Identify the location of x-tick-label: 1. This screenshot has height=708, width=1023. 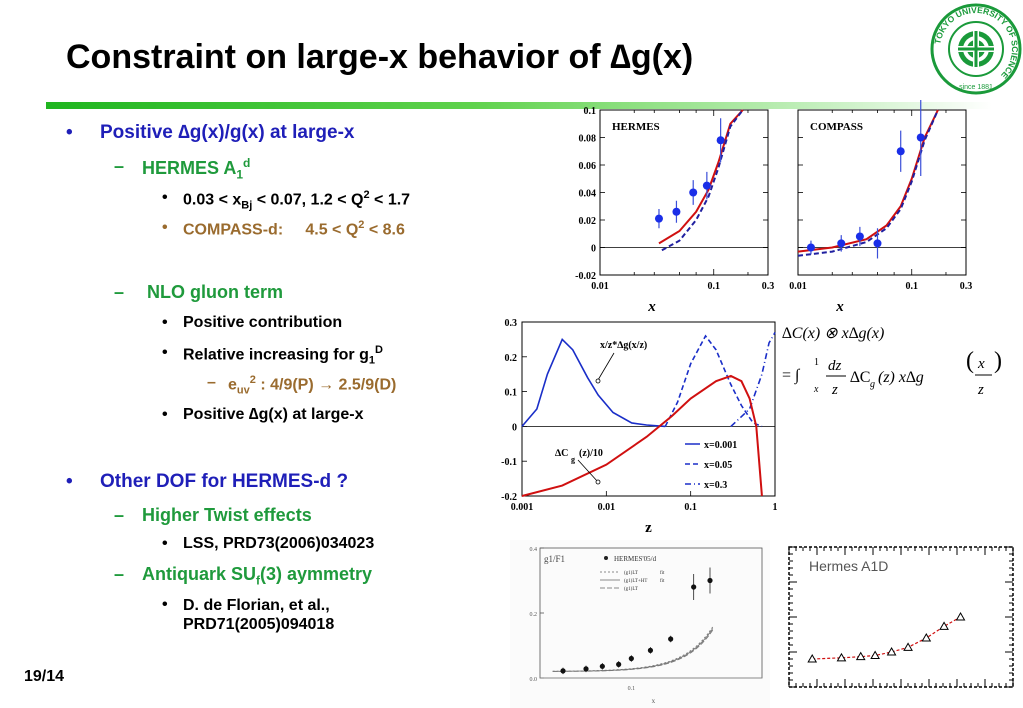
(775, 507).